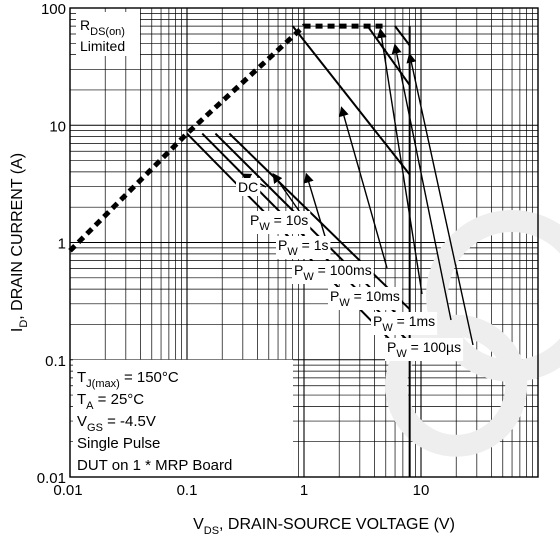 The width and height of the screenshot is (560, 537). What do you see at coordinates (248, 187) in the screenshot?
I see `curve-label: DC` at bounding box center [248, 187].